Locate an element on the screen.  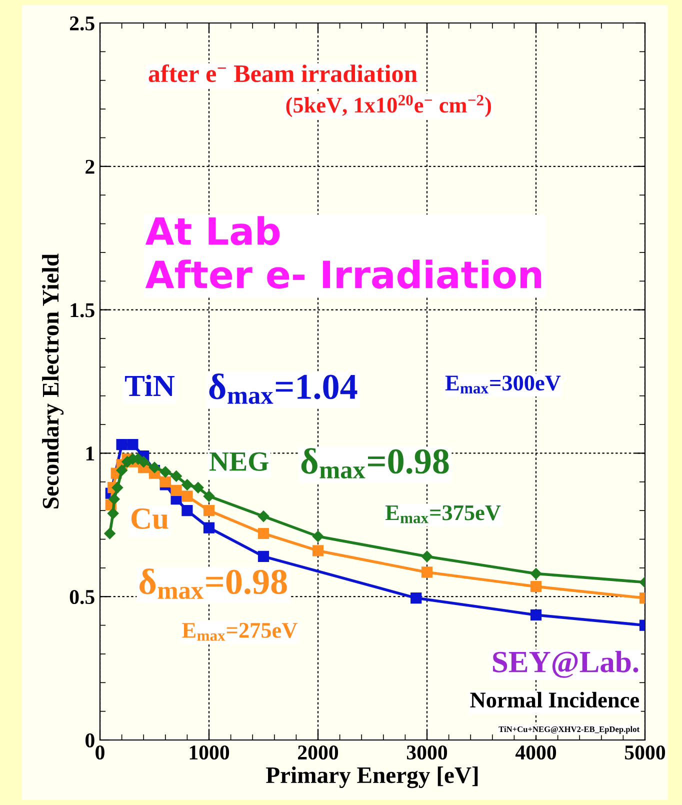
x-tick-label: 4000 is located at coordinates (535, 752).